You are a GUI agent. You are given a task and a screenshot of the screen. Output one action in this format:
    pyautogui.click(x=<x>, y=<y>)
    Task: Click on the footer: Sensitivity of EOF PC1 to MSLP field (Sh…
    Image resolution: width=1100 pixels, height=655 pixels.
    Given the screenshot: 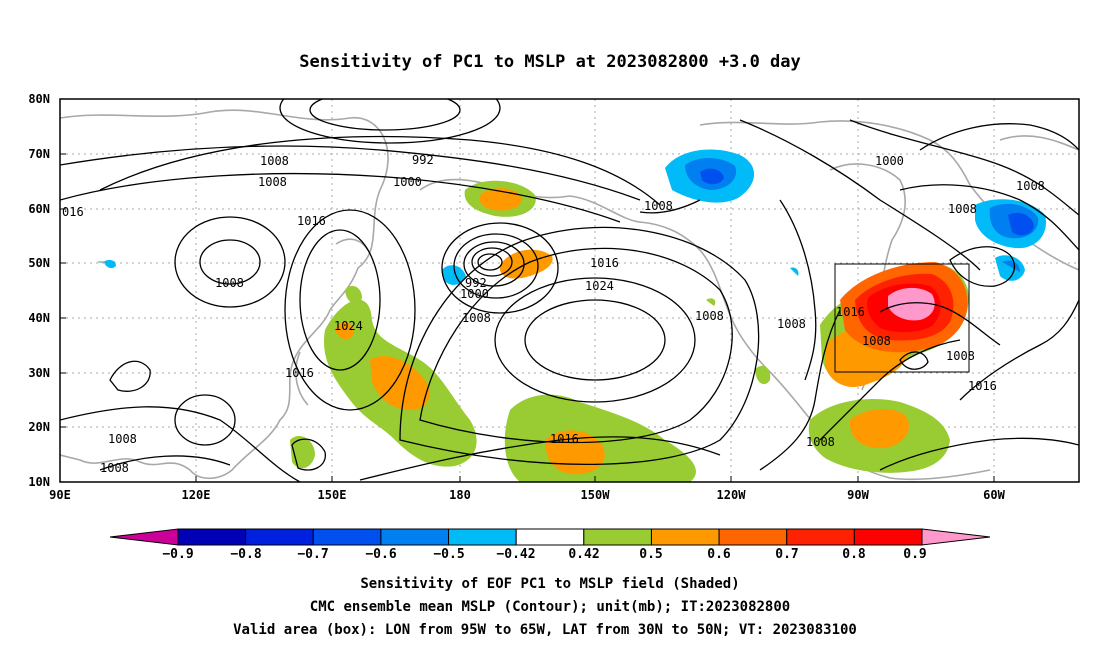 What is the action you would take?
    pyautogui.click(x=545, y=607)
    